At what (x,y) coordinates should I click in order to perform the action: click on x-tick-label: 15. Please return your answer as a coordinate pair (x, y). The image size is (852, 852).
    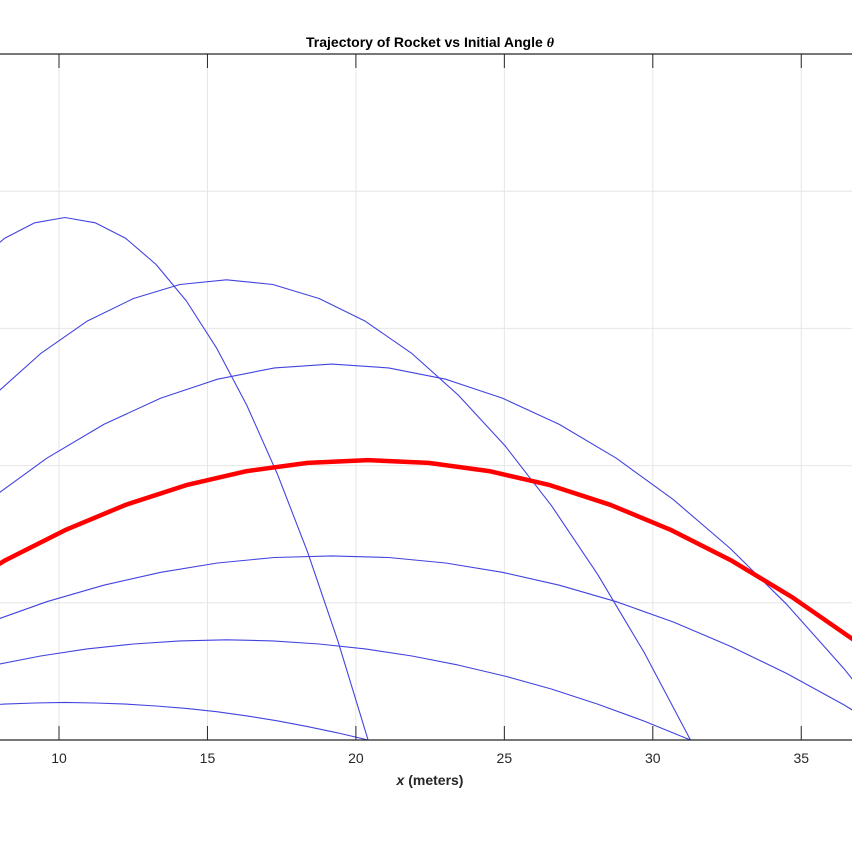
    Looking at the image, I should click on (208, 758).